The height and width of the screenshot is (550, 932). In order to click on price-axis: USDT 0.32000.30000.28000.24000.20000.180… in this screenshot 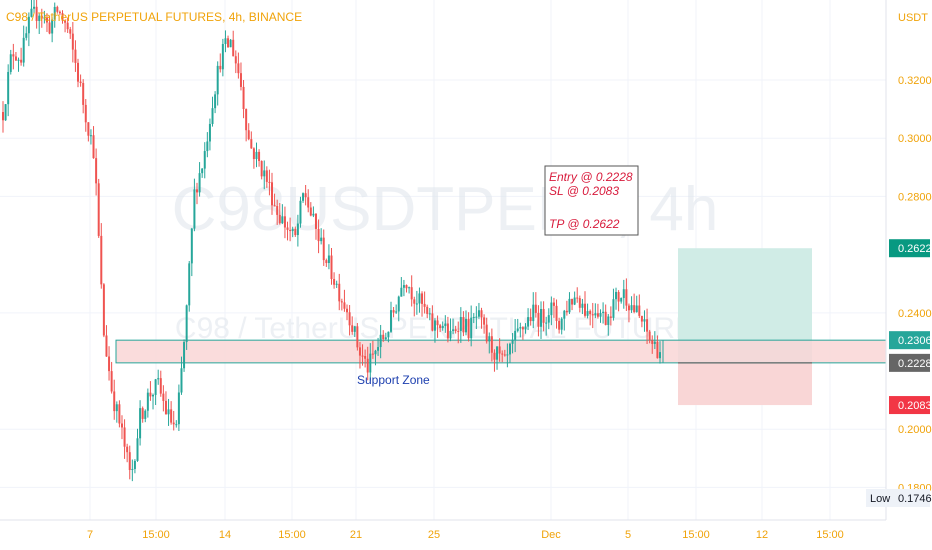, I will do `click(899, 260)`.